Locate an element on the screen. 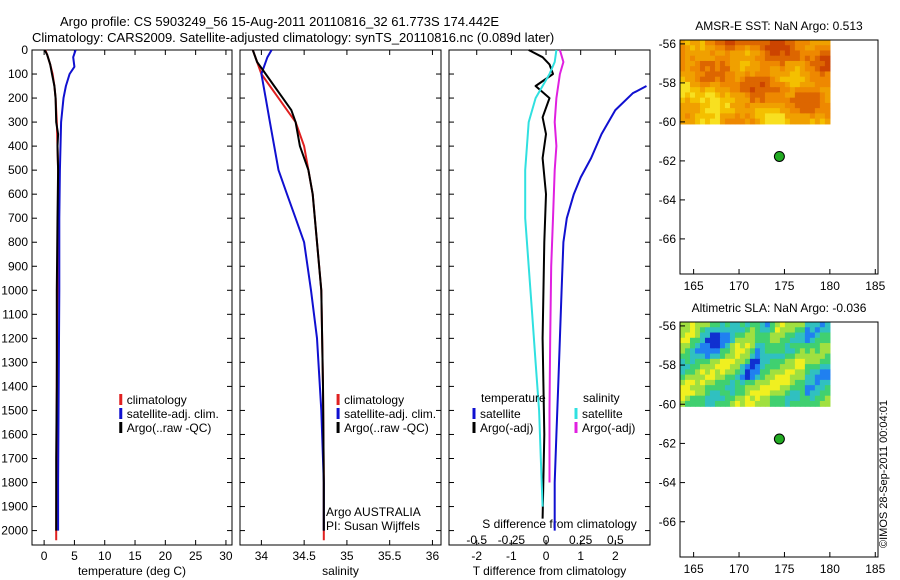 Image resolution: width=900 pixels, height=580 pixels. temperature-ytick-label: 900 is located at coordinates (18, 266).